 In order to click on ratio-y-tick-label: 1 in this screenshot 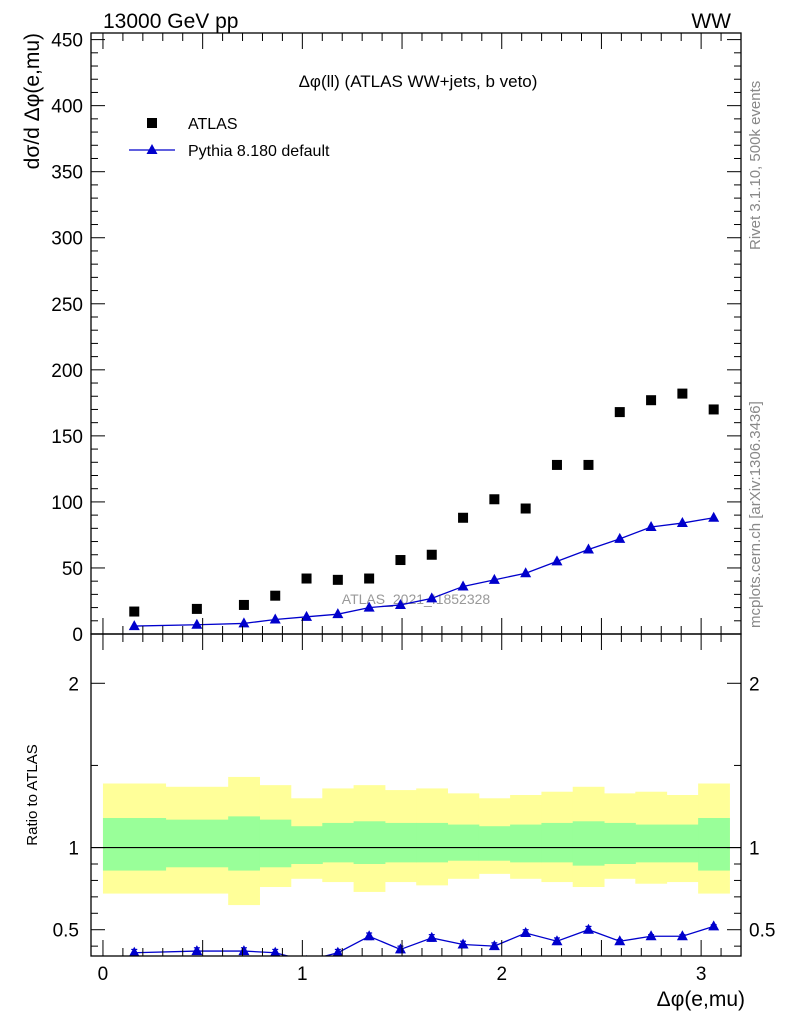, I will do `click(73, 849)`.